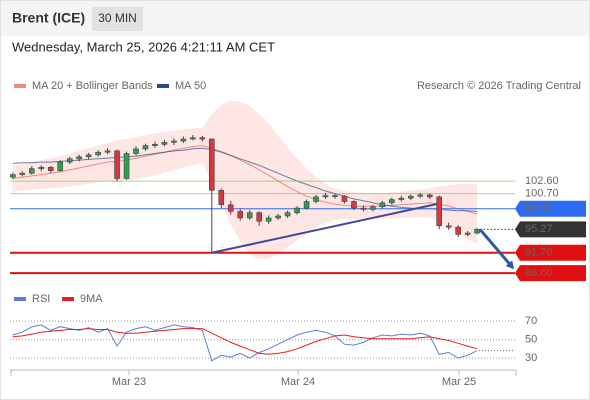 This screenshot has width=590, height=400. Describe the element at coordinates (91, 299) in the screenshot. I see `legend-label: 9MA` at that location.